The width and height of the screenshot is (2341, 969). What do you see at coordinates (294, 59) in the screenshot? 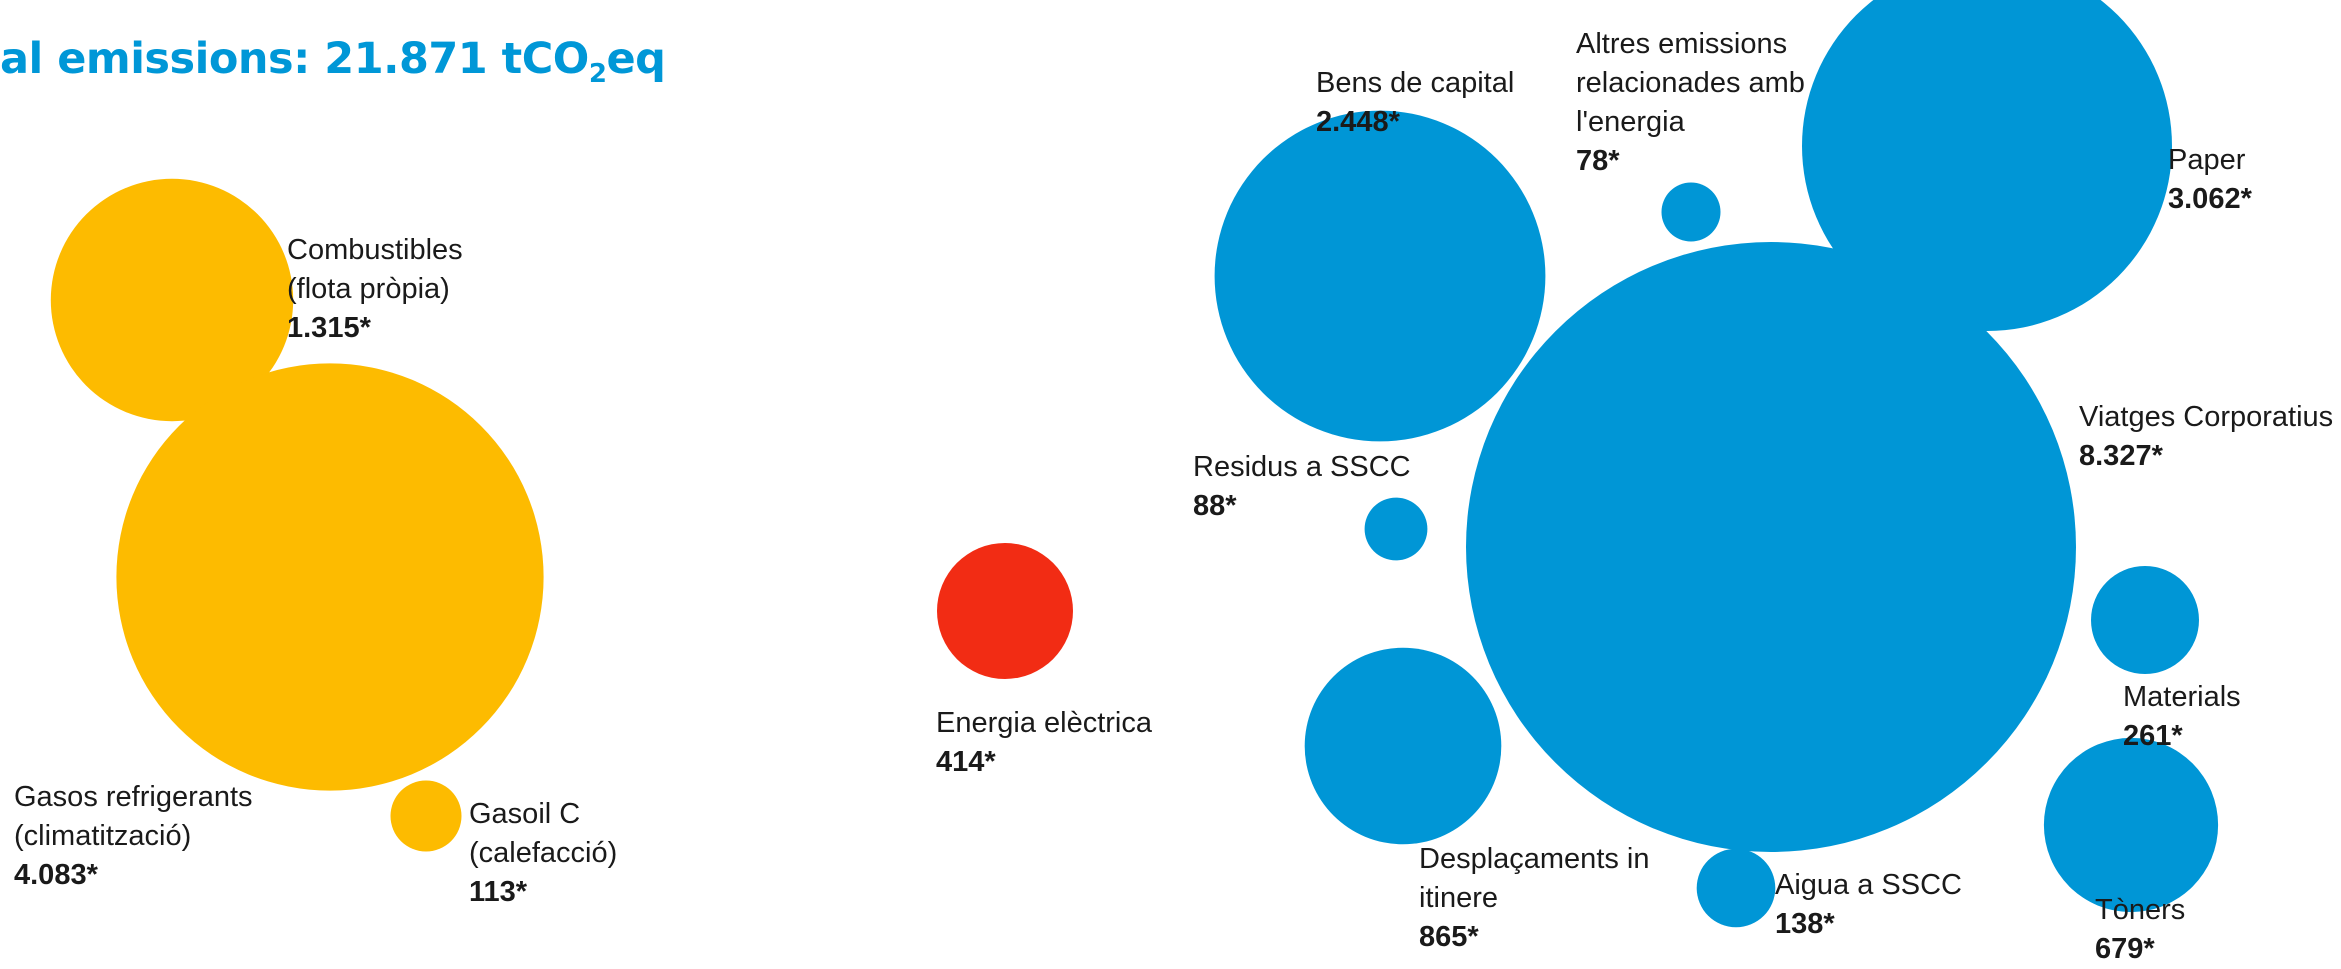
I see `chart-title-prefix: al emissions: 21.871 tCO` at bounding box center [294, 59].